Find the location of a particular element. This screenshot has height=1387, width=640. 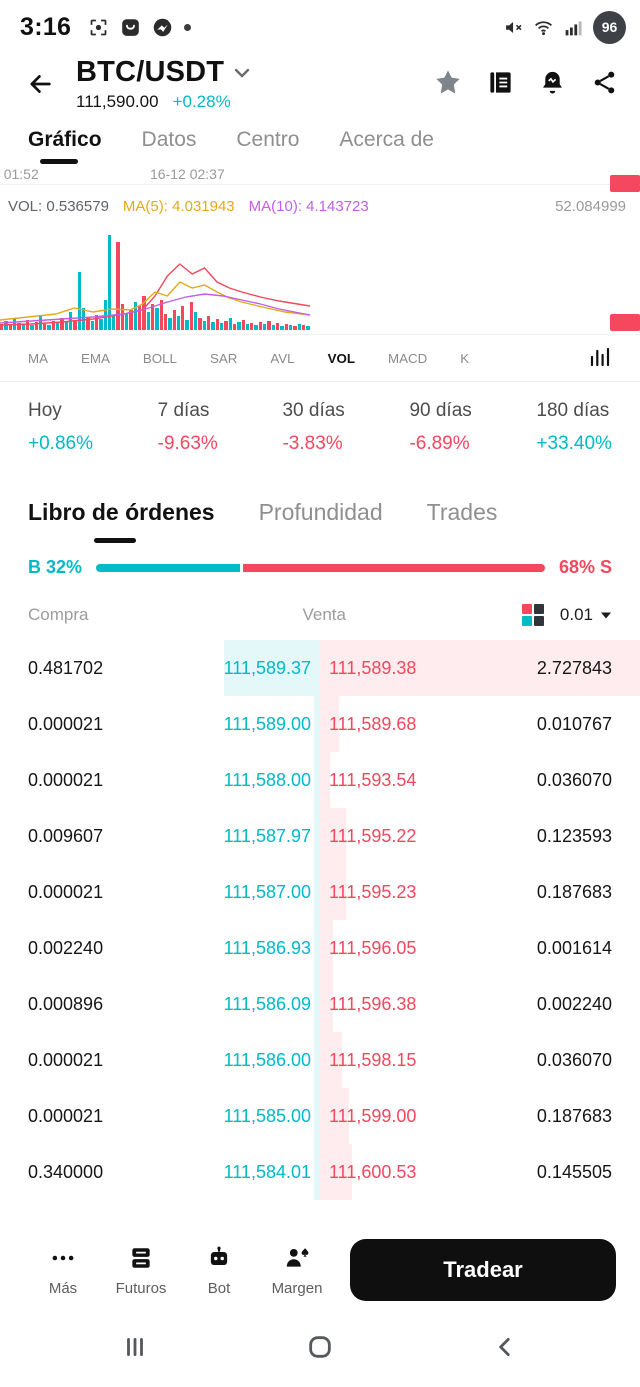

star-icon is located at coordinates (448, 82).